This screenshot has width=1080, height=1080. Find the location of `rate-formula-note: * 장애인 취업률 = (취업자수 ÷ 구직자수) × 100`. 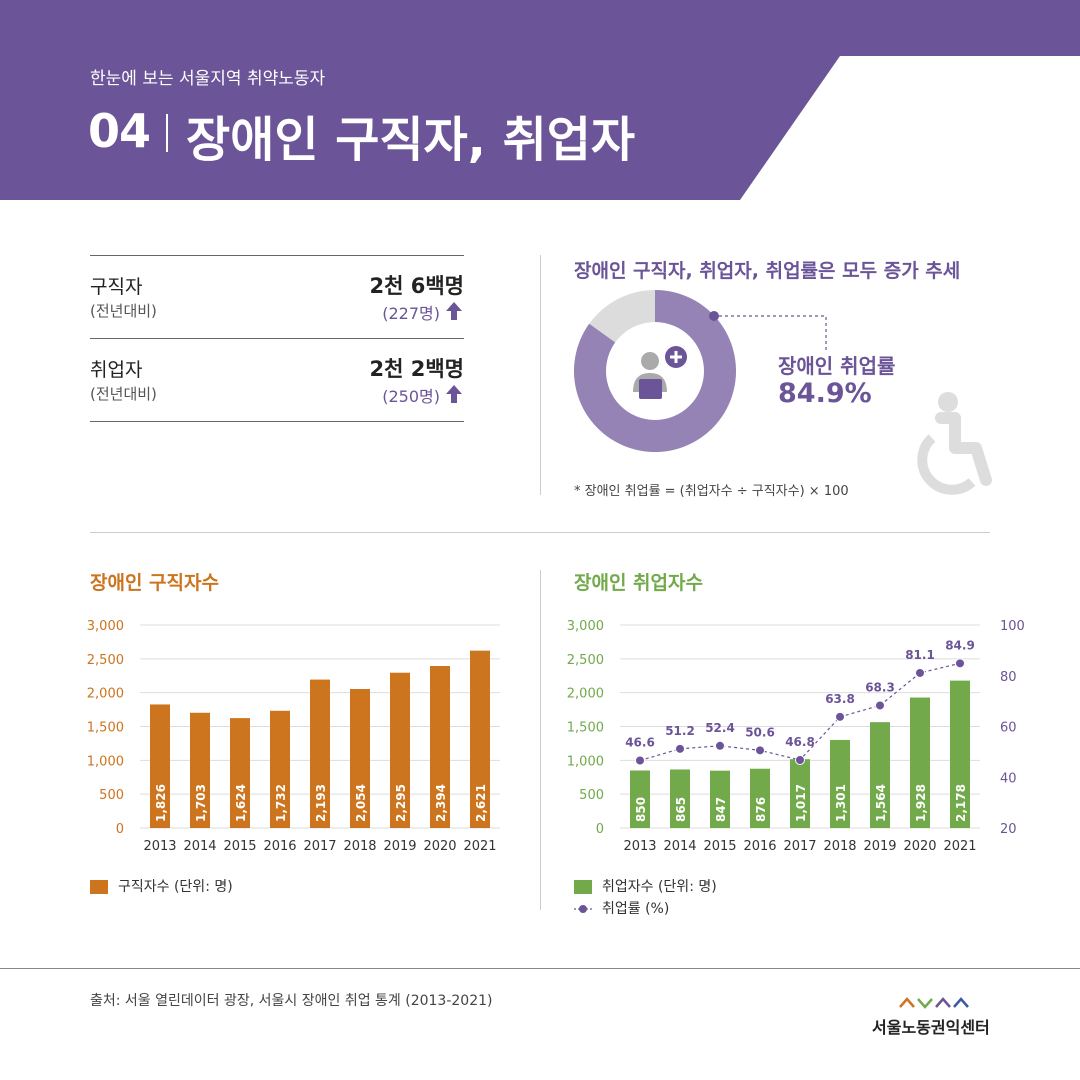

rate-formula-note: * 장애인 취업률 = (취업자수 ÷ 구직자수) × 100 is located at coordinates (711, 491).